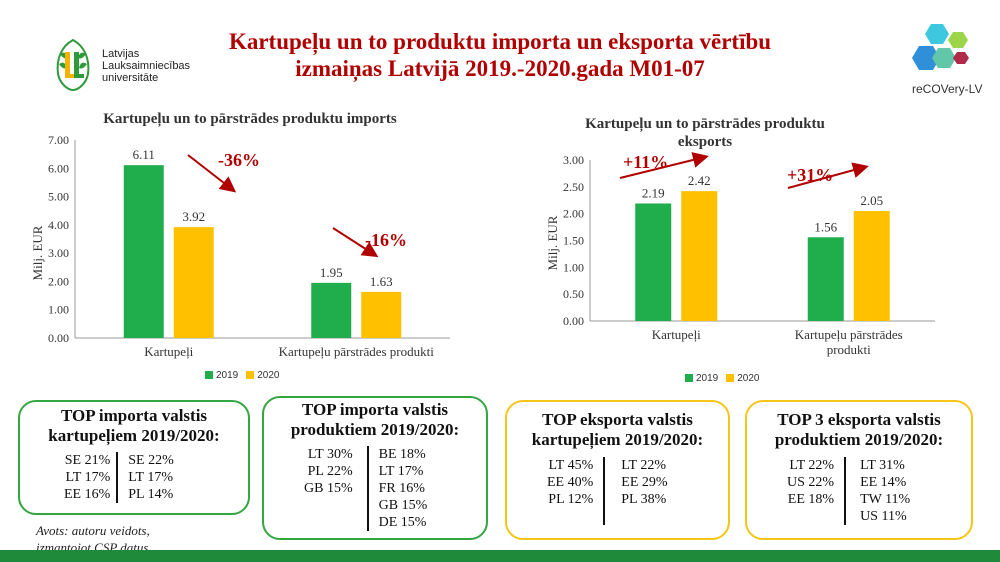 This screenshot has width=1000, height=562. Describe the element at coordinates (811, 499) in the screenshot. I see `country-share: EE 18%` at that location.